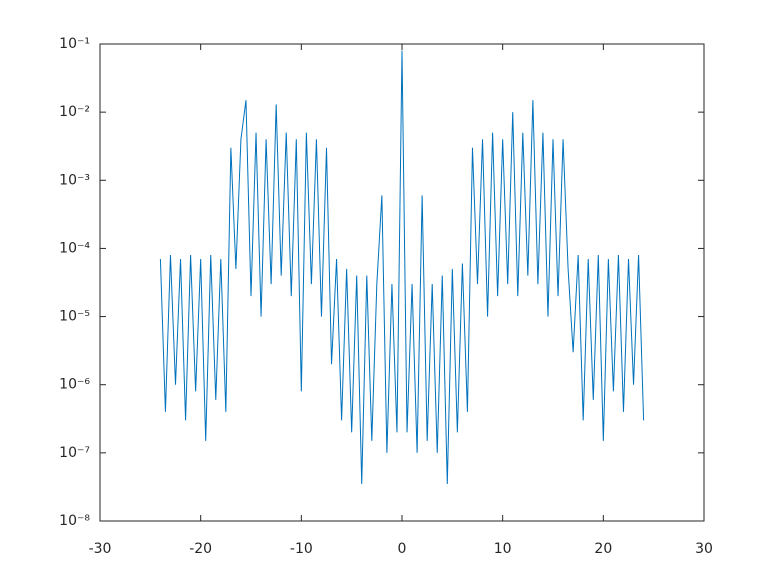  What do you see at coordinates (704, 549) in the screenshot?
I see `x-tick-label: 30` at bounding box center [704, 549].